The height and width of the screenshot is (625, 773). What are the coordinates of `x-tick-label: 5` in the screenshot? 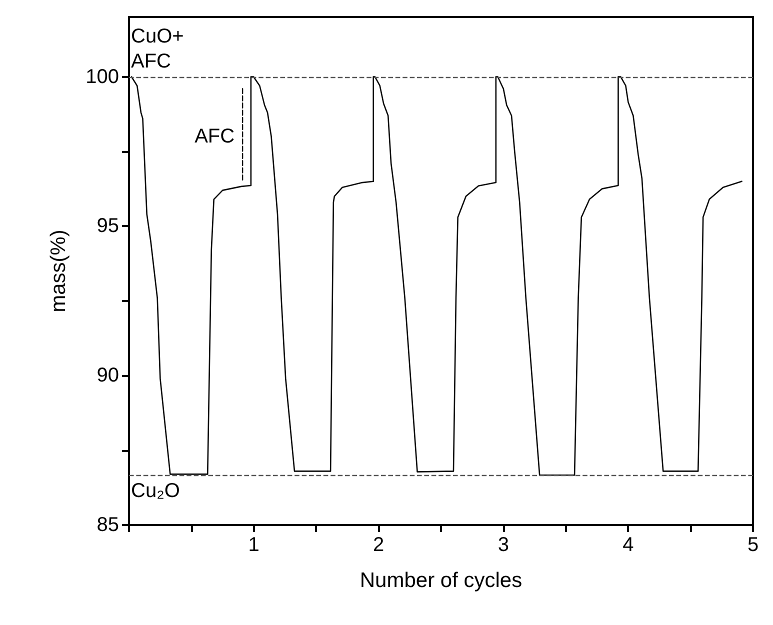 It's located at (753, 545).